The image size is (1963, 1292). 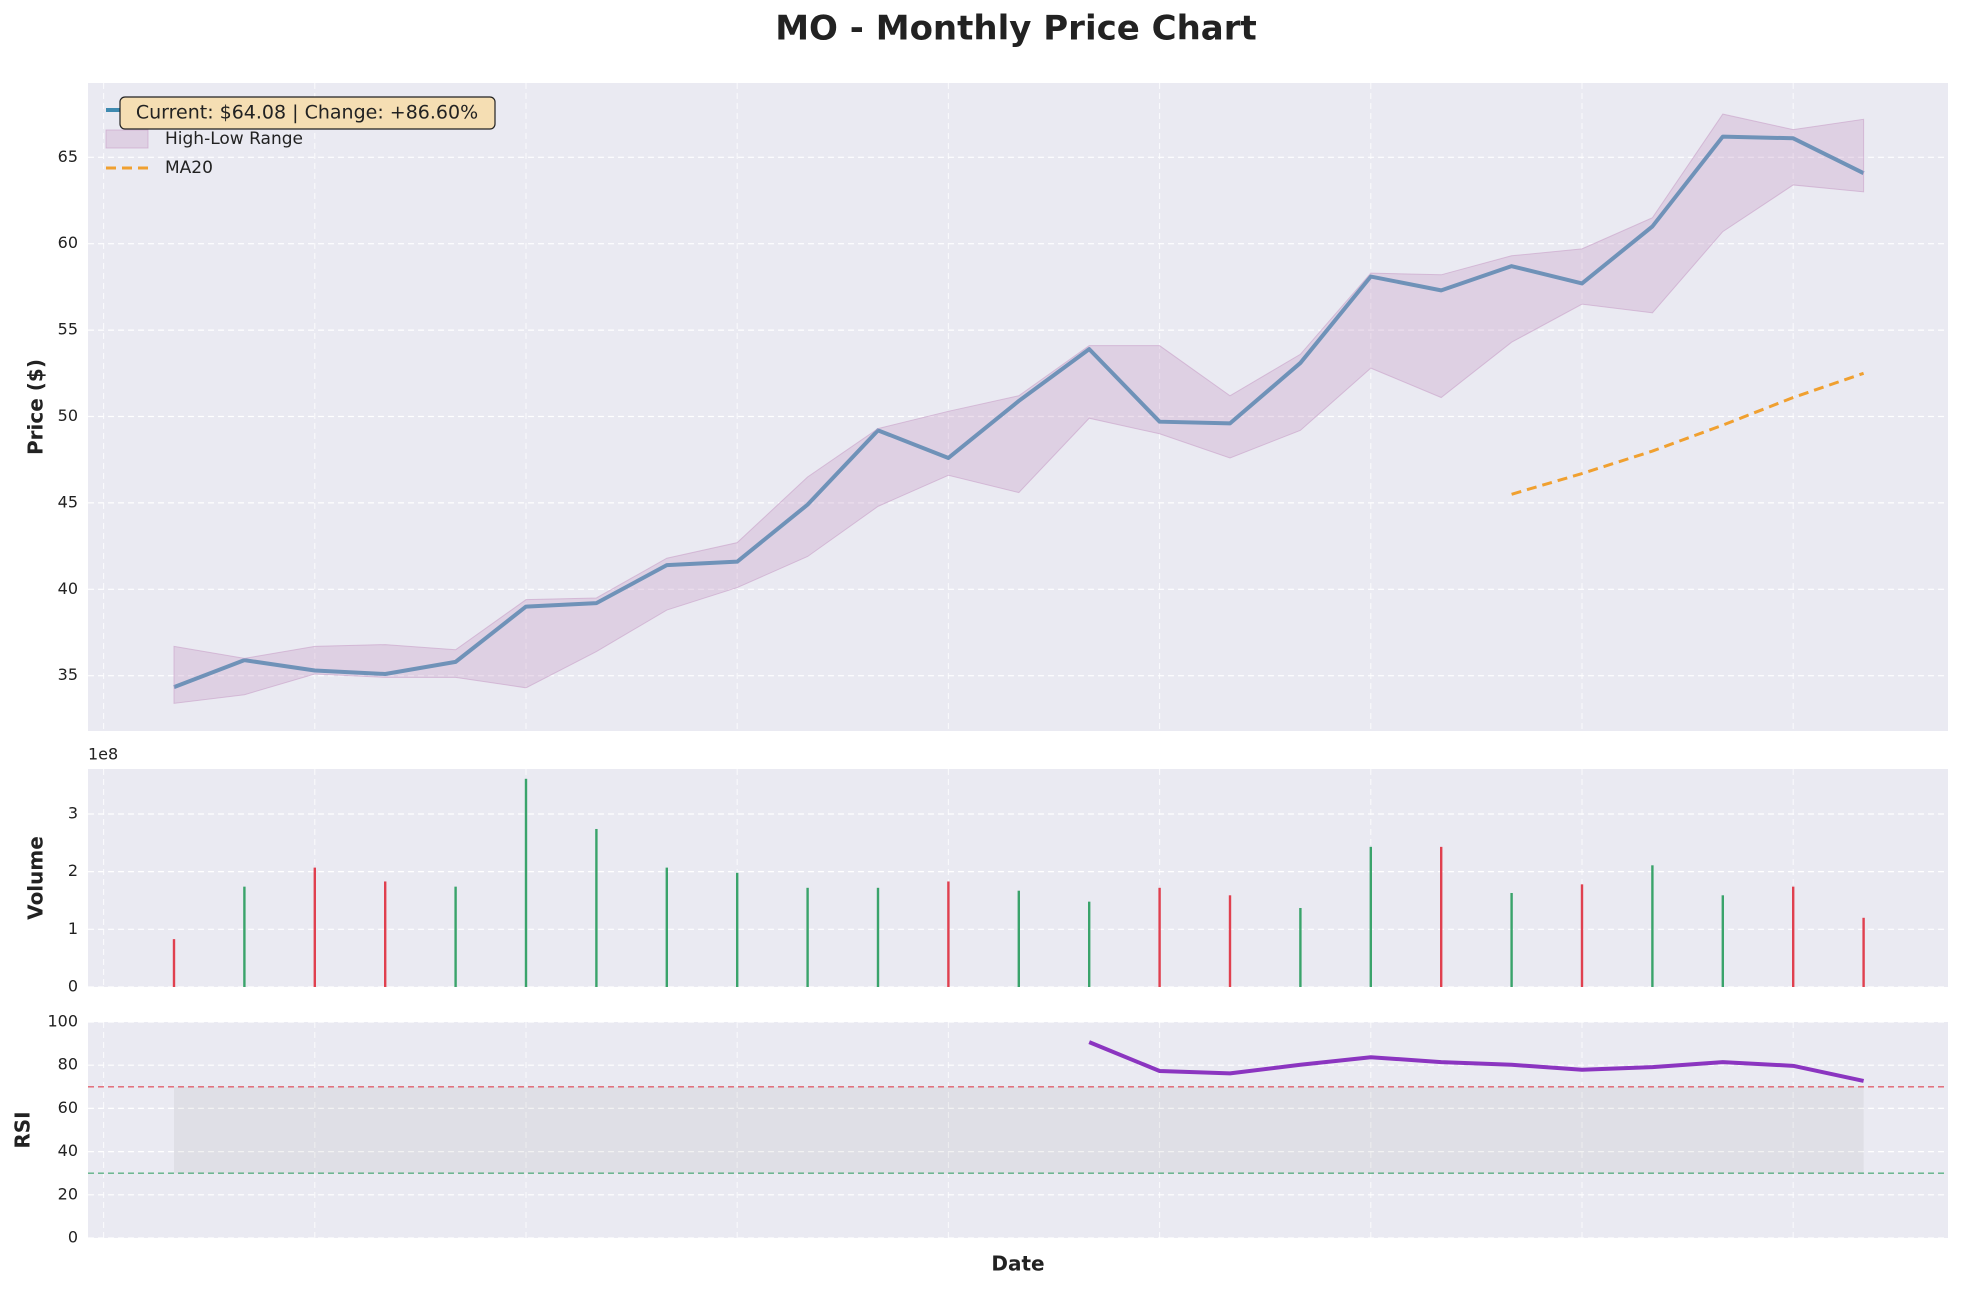 I want to click on neutral-band, so click(x=1019, y=1130).